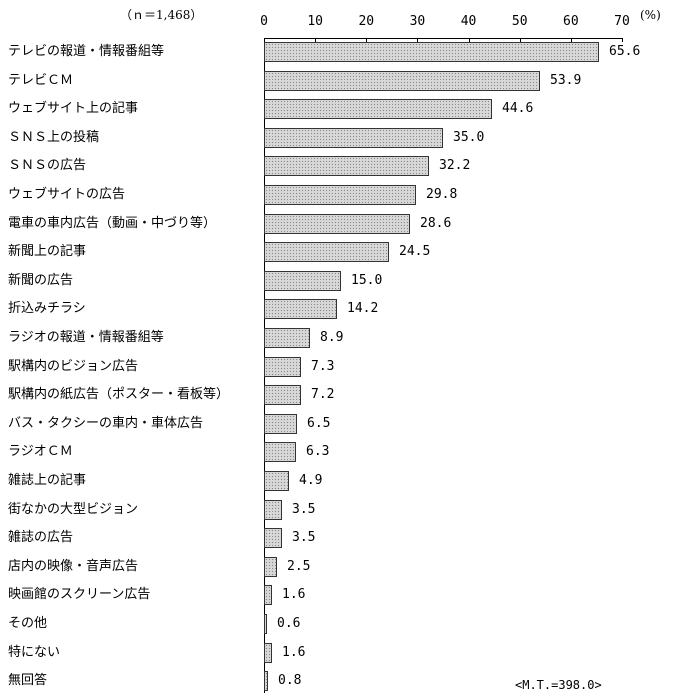 The width and height of the screenshot is (674, 700). Describe the element at coordinates (73, 566) in the screenshot. I see `category-label: 店内の映像・音声広告` at that location.